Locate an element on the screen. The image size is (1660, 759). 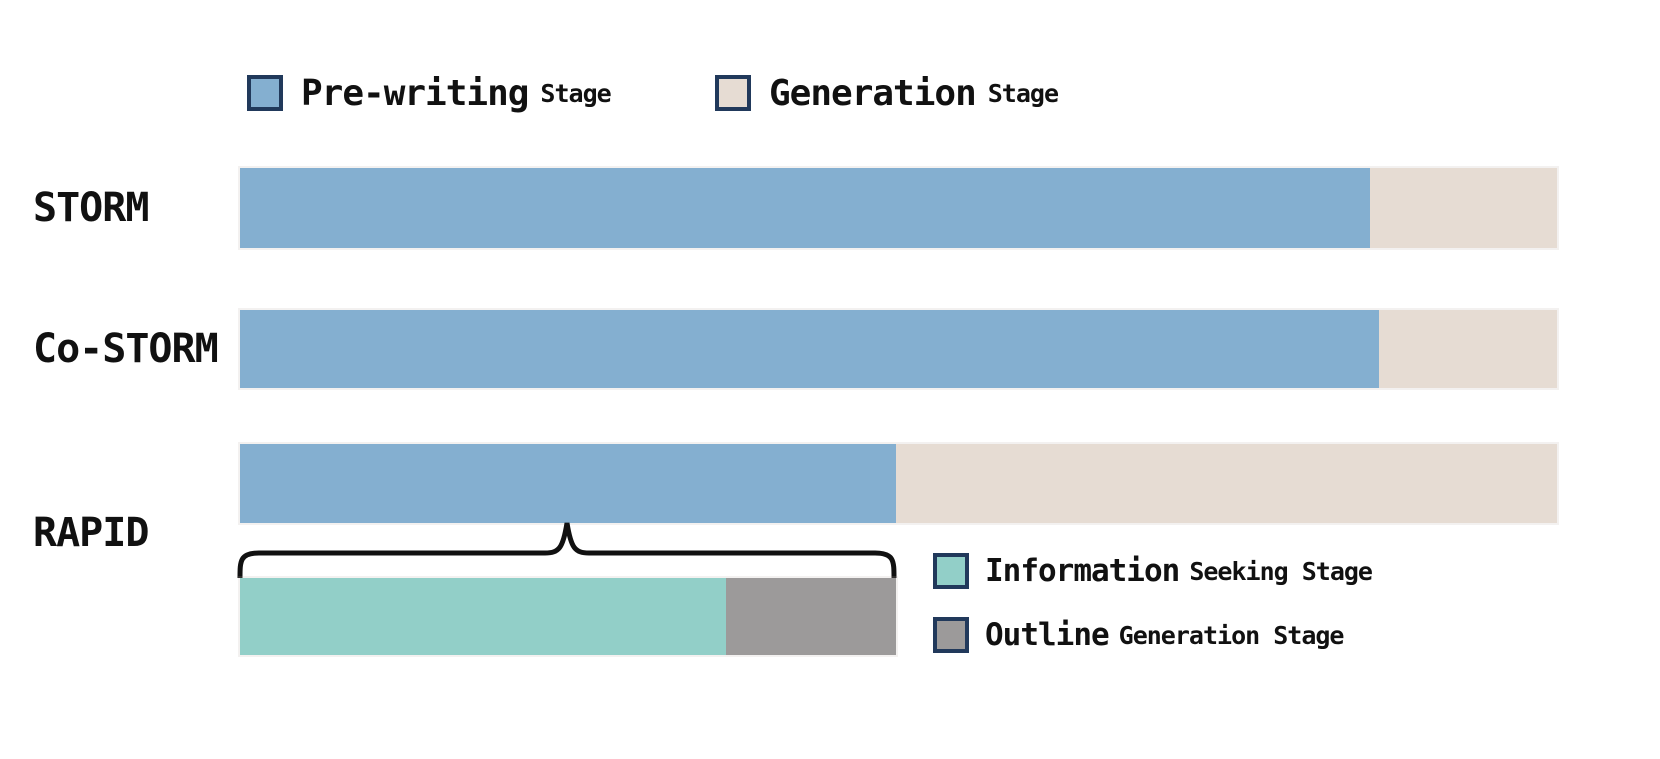
legend-label-main: Pre-writing is located at coordinates (415, 93).